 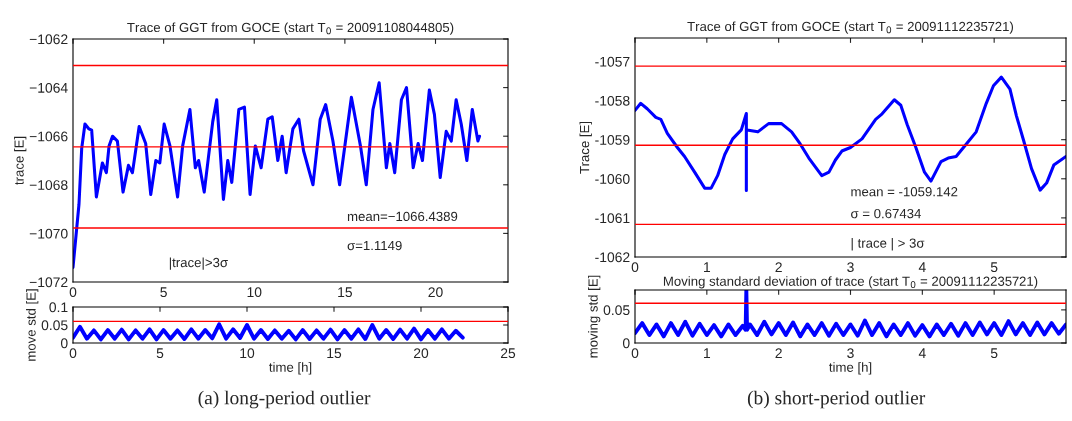 I want to click on annotation: | trace | > 3σ, so click(x=888, y=244).